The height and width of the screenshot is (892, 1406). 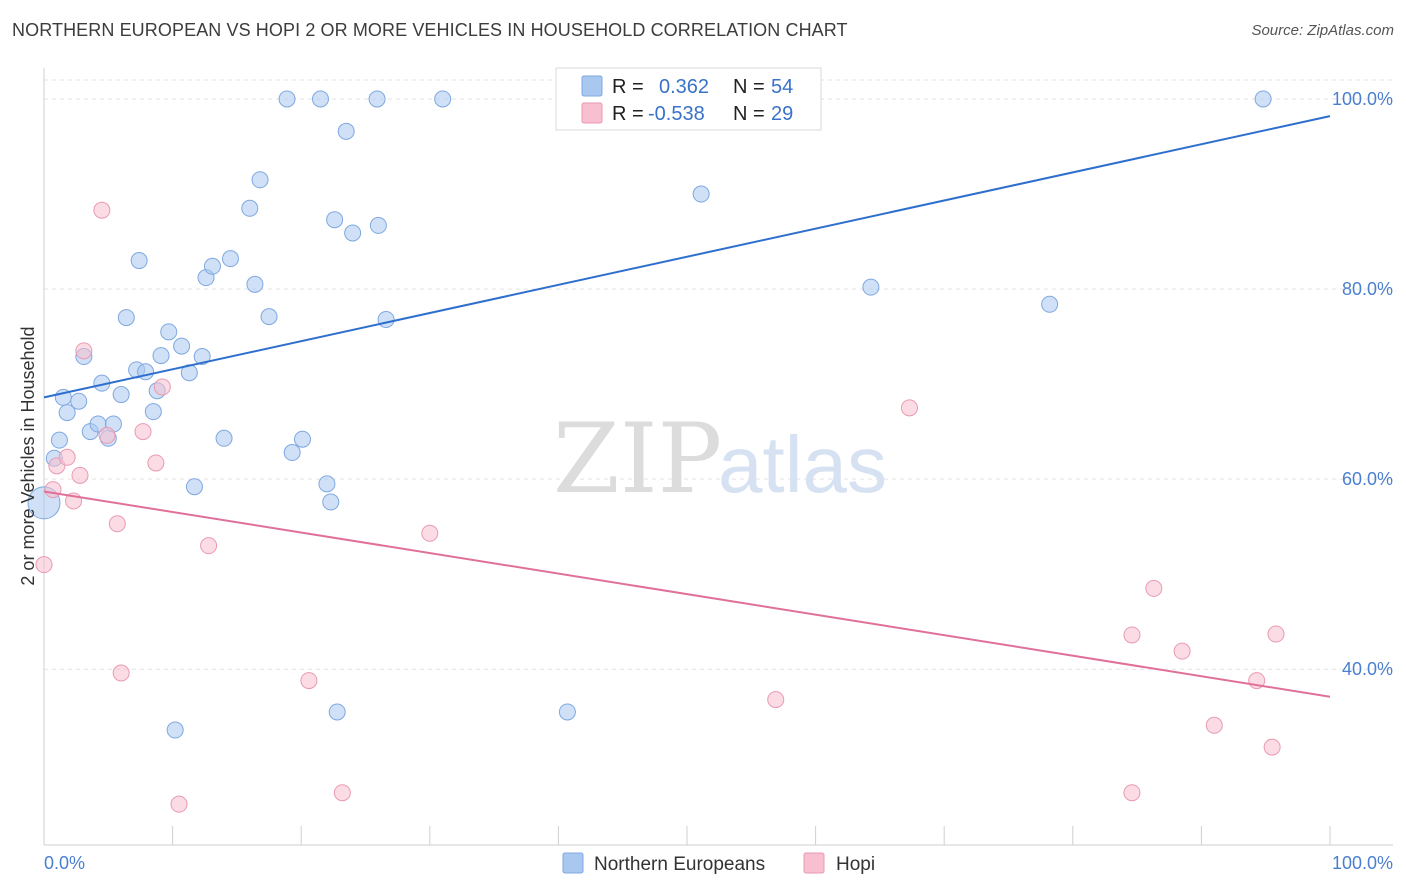 I want to click on legend-swatch-northern-europeans, so click(x=592, y=86).